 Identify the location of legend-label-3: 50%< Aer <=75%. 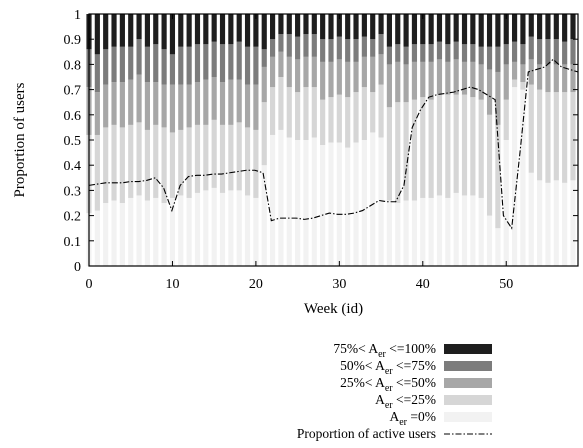
(388, 367).